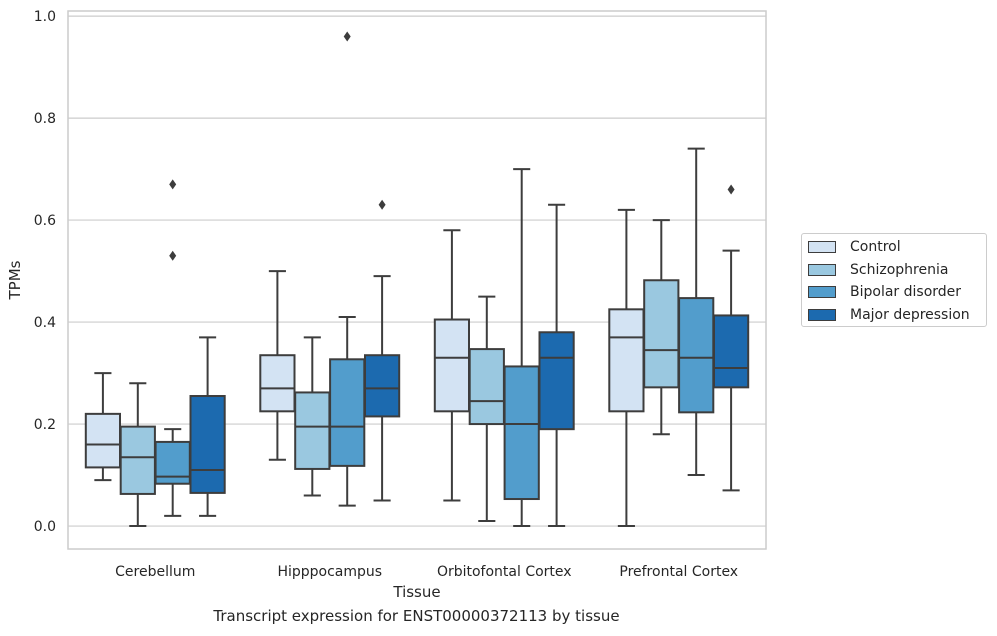 This screenshot has height=636, width=997. Describe the element at coordinates (45, 425) in the screenshot. I see `y-tick-label: 0.2` at that location.